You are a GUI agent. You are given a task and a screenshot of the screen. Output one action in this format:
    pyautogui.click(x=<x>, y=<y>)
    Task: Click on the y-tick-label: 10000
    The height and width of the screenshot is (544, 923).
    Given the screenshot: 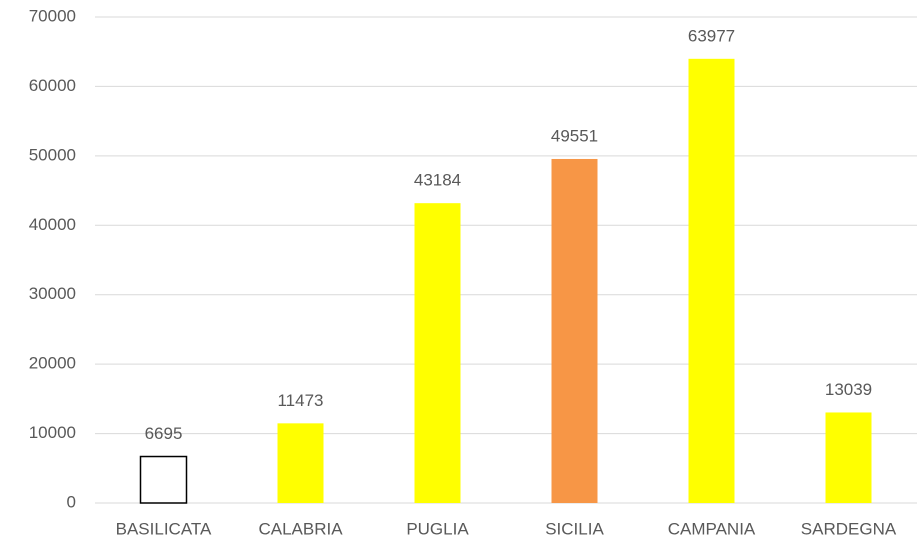 What is the action you would take?
    pyautogui.click(x=52, y=432)
    